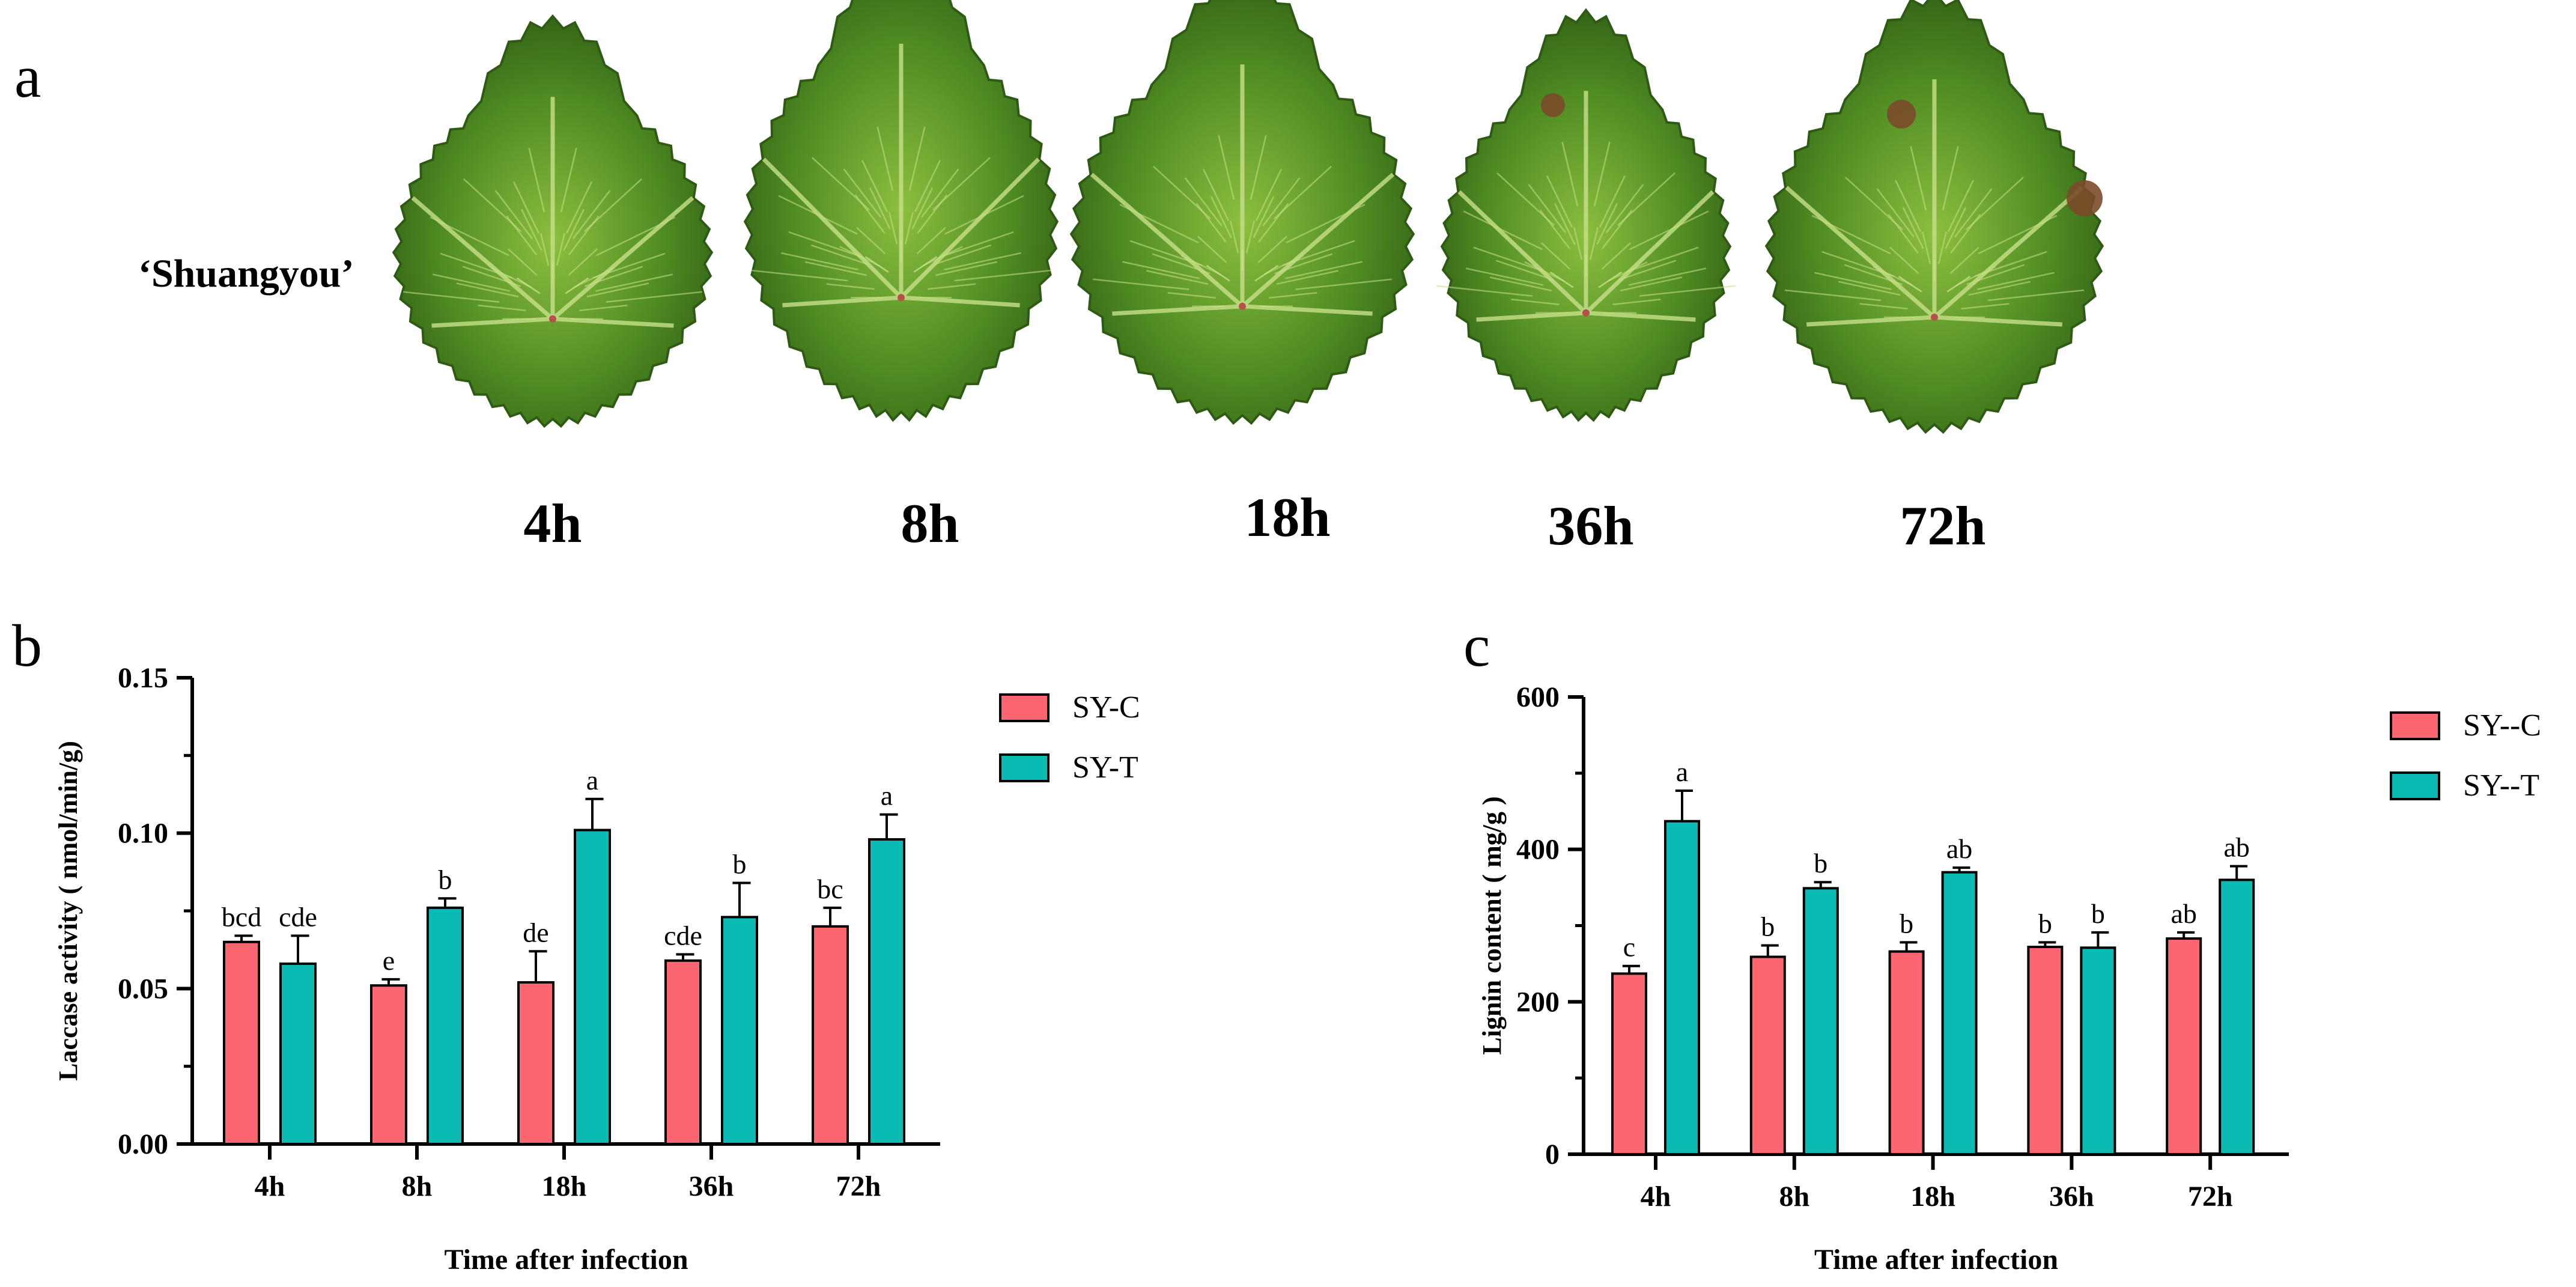  Describe the element at coordinates (2098, 1050) in the screenshot. I see `bar-SY--T-36h` at that location.